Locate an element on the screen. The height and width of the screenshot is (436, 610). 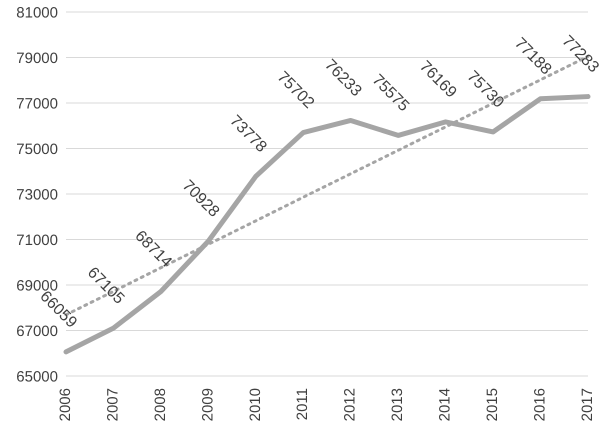
y-tick-label: 75000 is located at coordinates (37, 149).